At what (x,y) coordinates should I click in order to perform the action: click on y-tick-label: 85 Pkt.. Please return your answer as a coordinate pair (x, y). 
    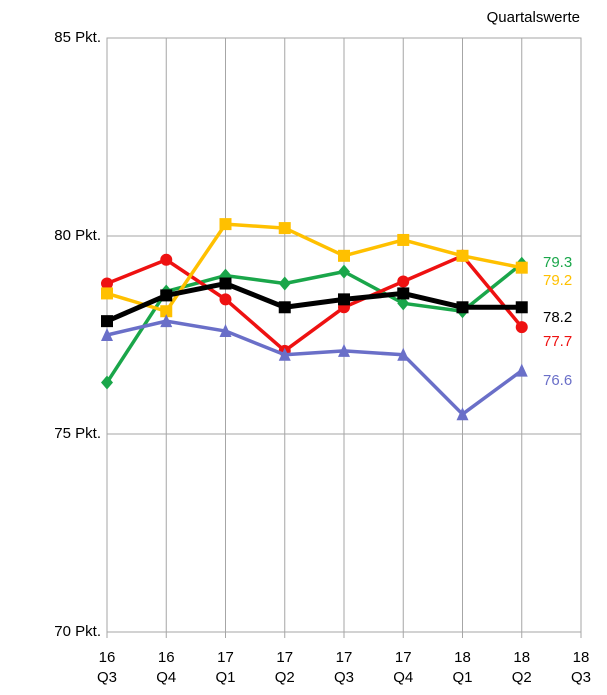
    Looking at the image, I should click on (77, 37).